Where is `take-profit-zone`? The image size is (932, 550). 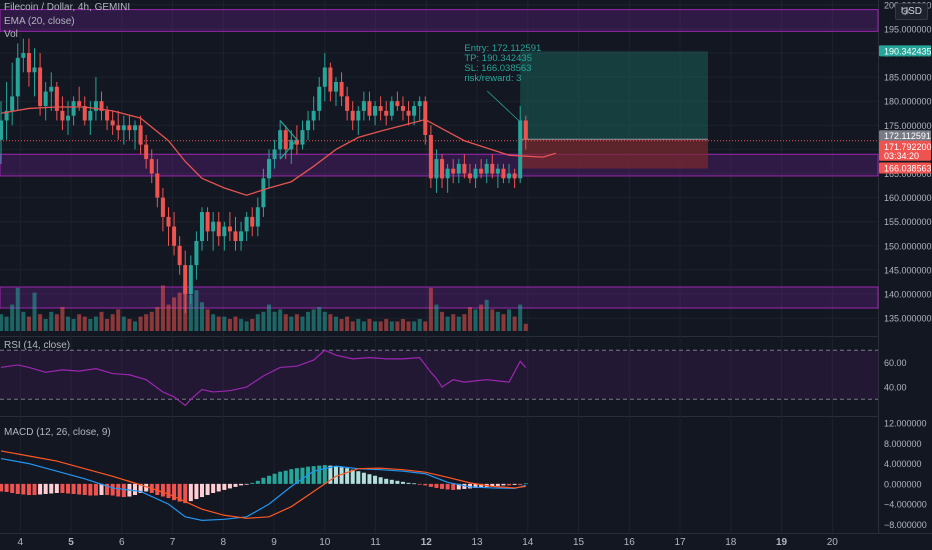
take-profit-zone is located at coordinates (614, 95).